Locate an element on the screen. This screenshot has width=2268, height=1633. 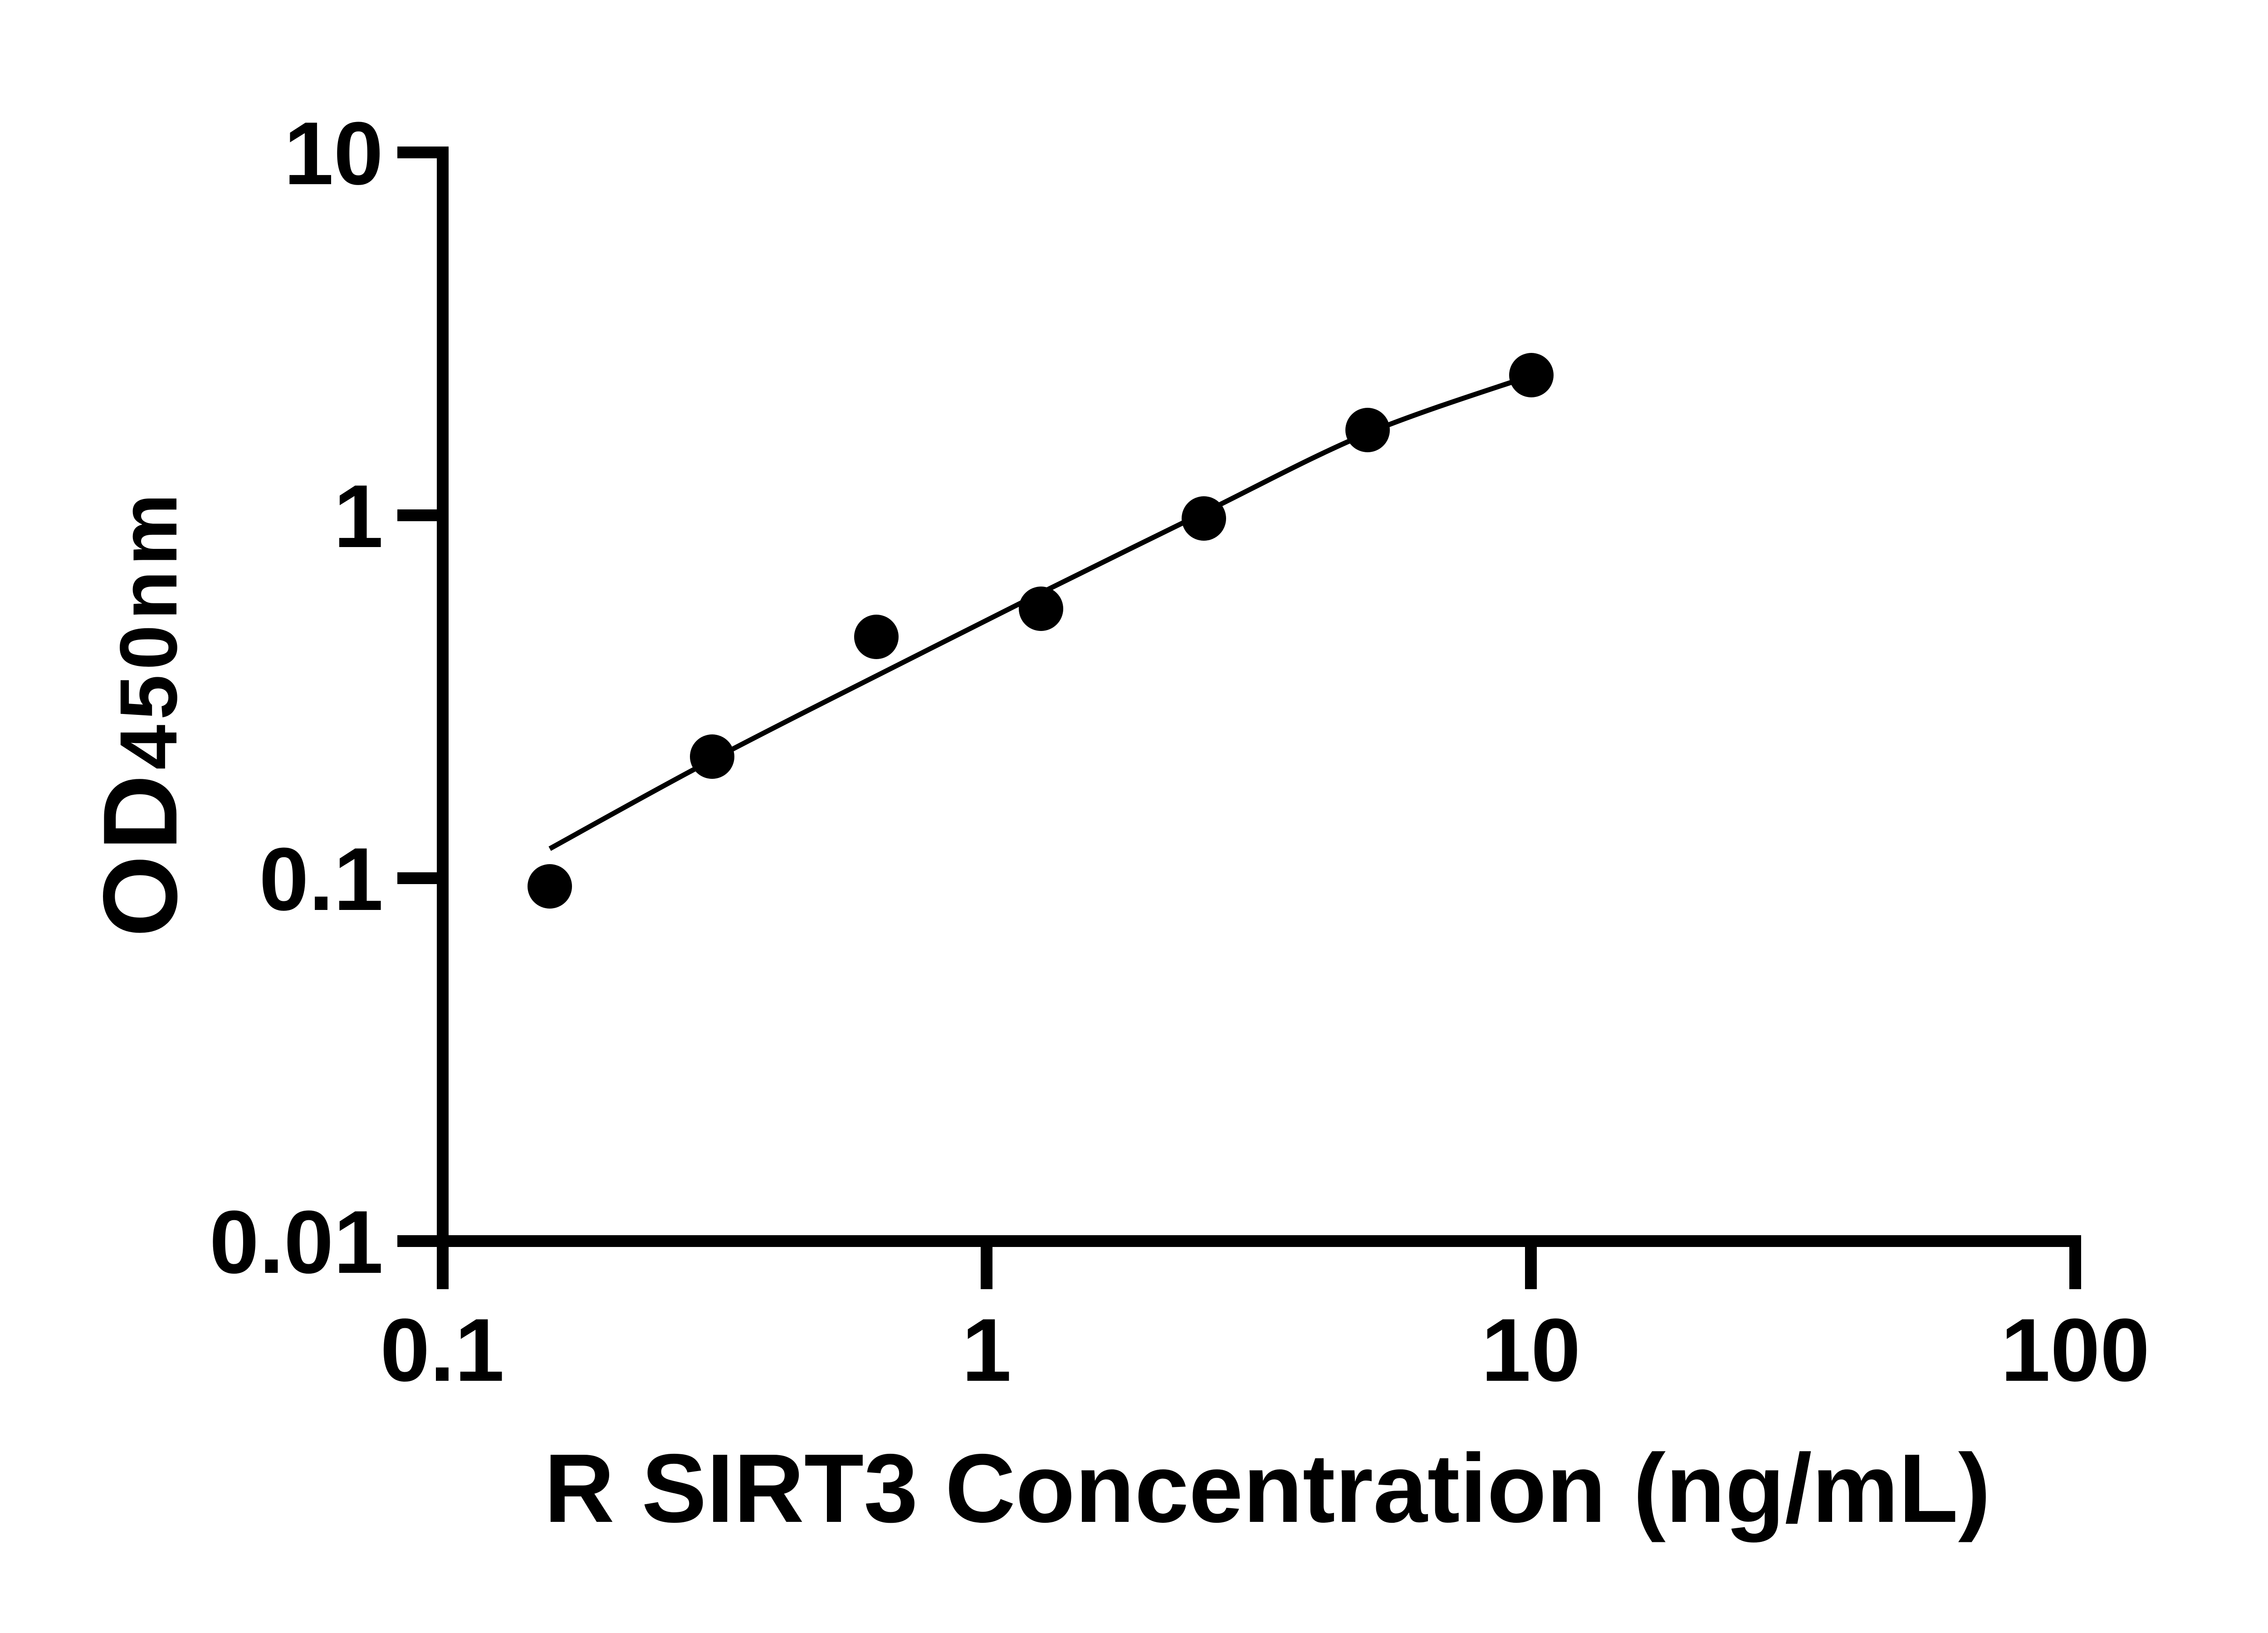
svg-text: 100 is located at coordinates (2076, 1350).